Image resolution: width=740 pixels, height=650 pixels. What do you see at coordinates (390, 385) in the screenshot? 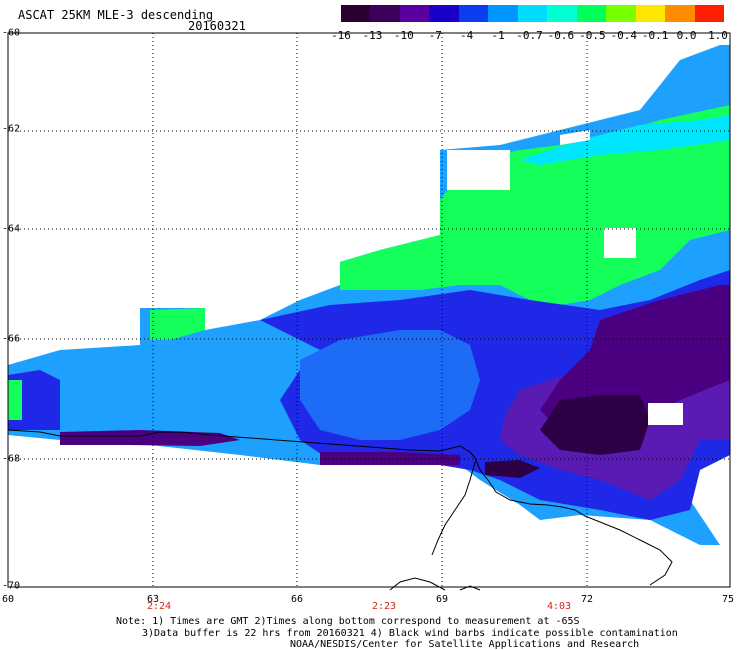
I see `swath-region-mid-blue` at bounding box center [390, 385].